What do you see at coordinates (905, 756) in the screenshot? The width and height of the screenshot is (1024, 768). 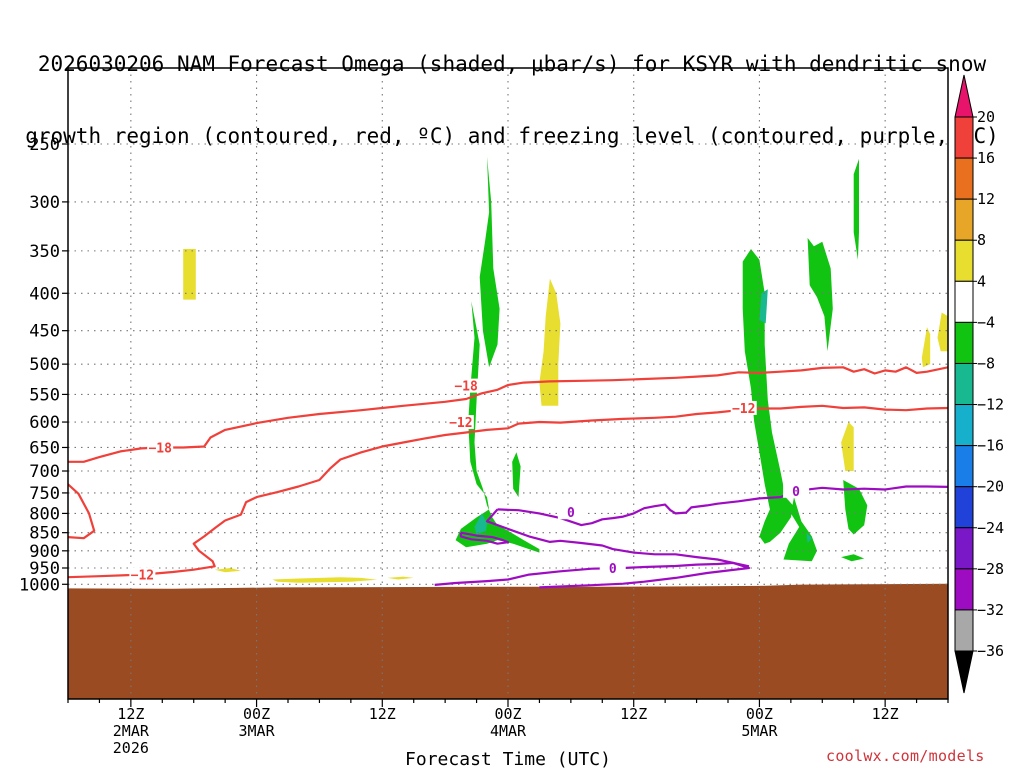 I see `site-watermark: coolwx.com/models` at bounding box center [905, 756].